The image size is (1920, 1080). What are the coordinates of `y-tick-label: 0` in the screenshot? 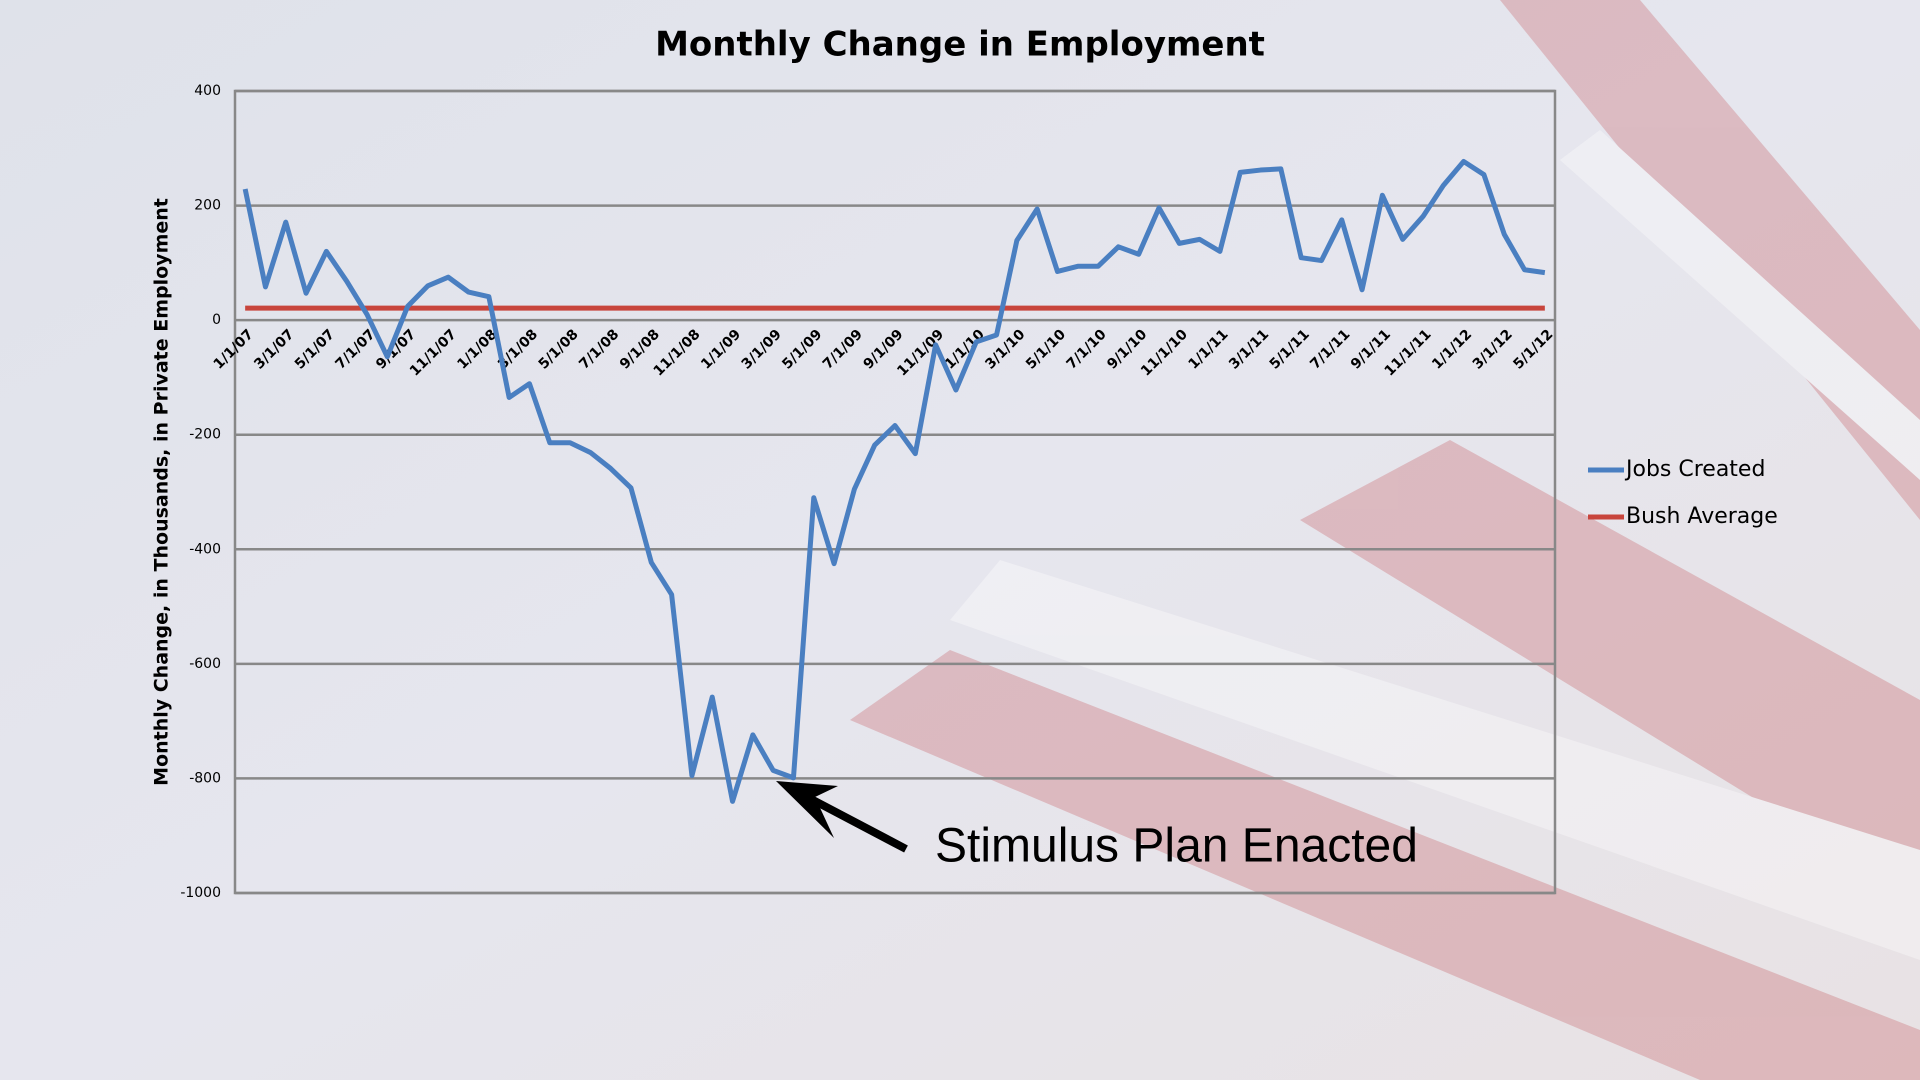 It's located at (216, 320).